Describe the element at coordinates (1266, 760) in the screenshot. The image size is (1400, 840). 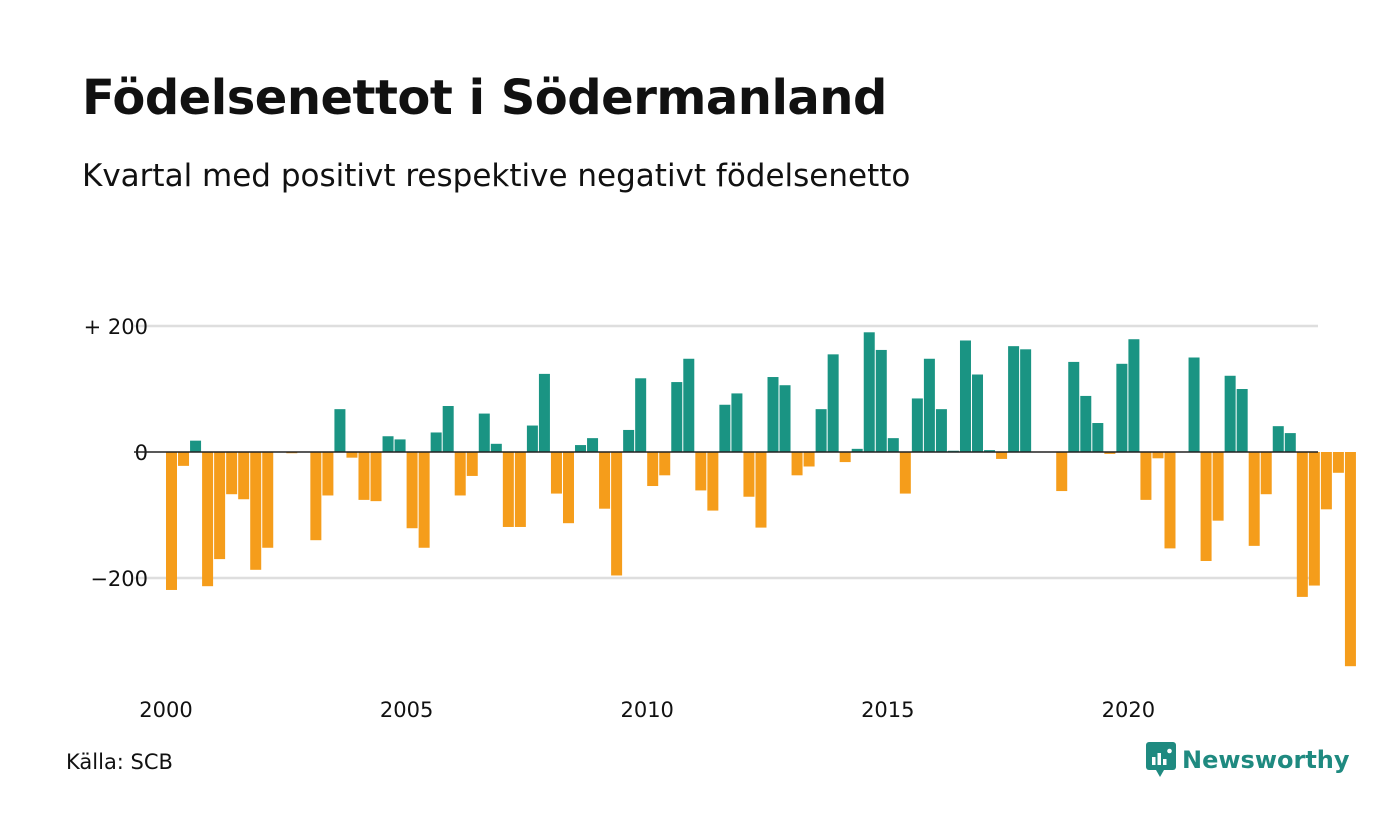
I see `brand-name: Newsworthy` at that location.